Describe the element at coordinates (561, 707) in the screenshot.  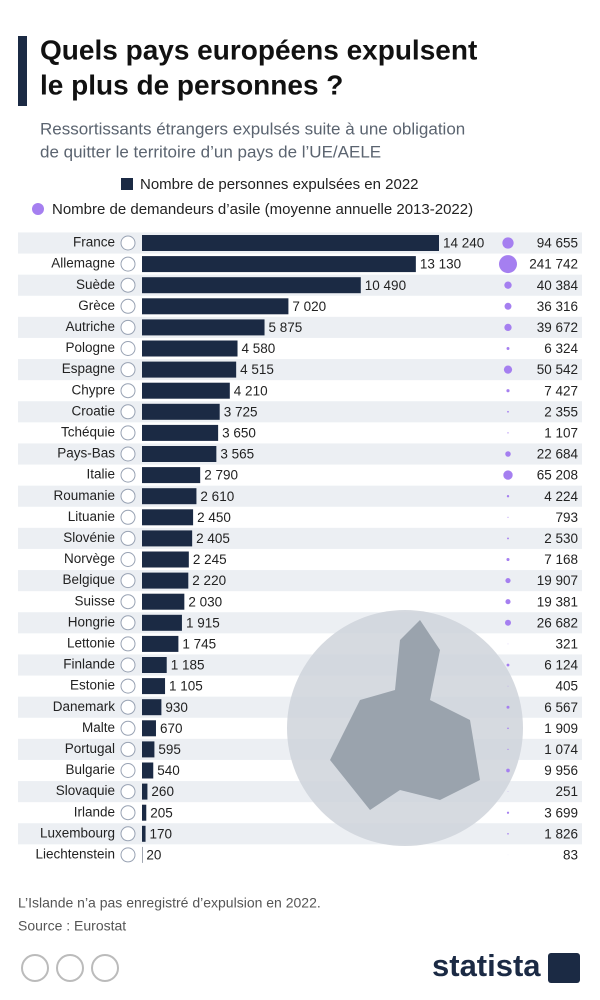
I see `bubble-value-label: 6 567` at that location.